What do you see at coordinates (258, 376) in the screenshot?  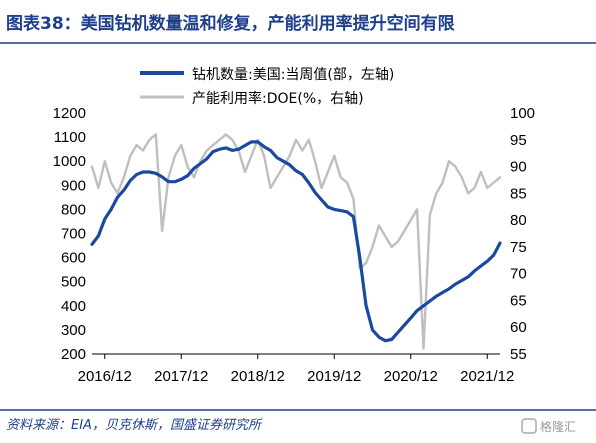 I see `x-tick-label: 2018/12` at bounding box center [258, 376].